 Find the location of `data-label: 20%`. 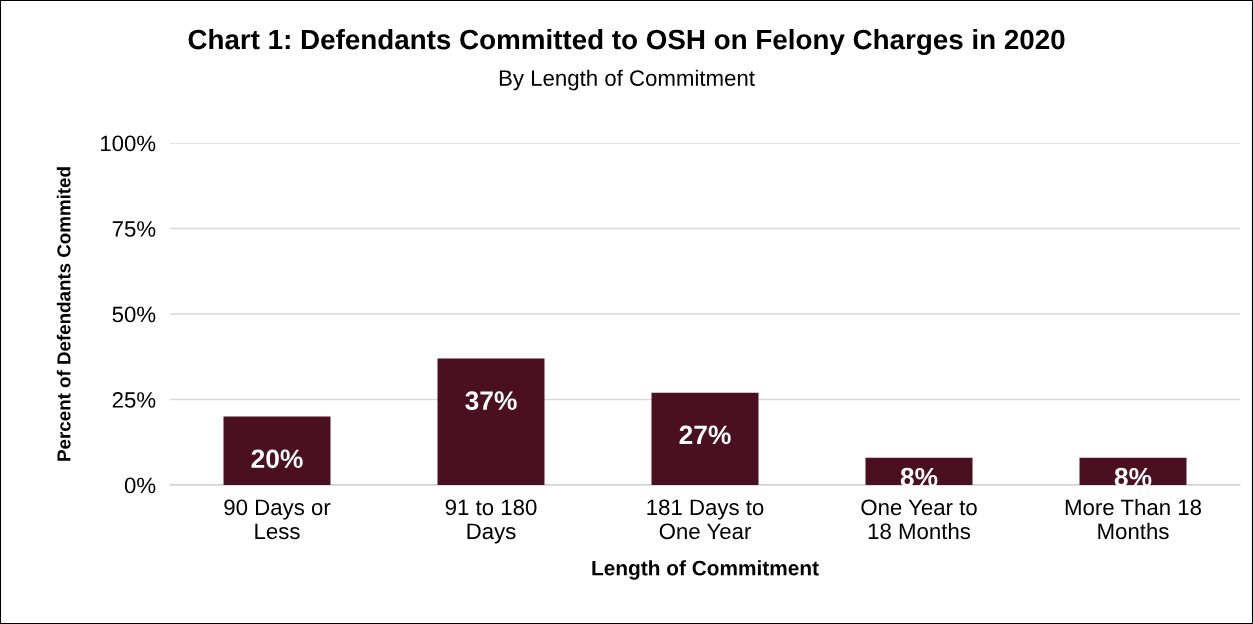

data-label: 20% is located at coordinates (277, 459).